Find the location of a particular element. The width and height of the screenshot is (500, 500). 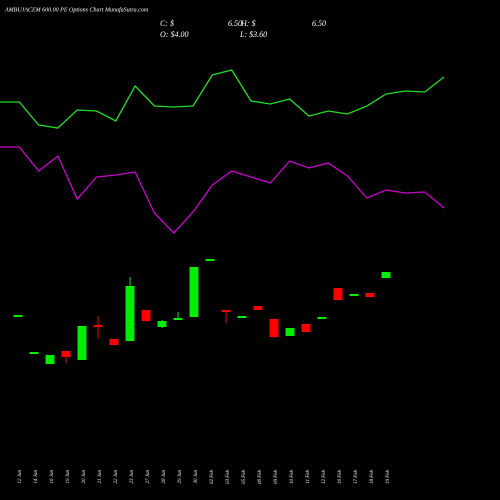

x-tick-label: 14 Jan is located at coordinates (36, 477).